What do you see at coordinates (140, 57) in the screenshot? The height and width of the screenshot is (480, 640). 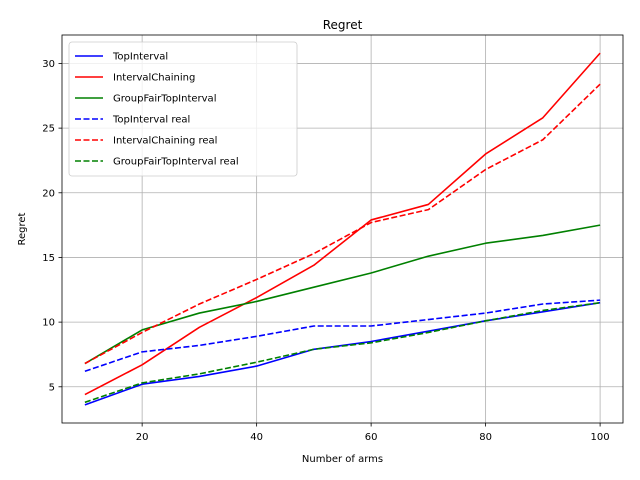 I see `legend-label: TopInterval` at bounding box center [140, 57].